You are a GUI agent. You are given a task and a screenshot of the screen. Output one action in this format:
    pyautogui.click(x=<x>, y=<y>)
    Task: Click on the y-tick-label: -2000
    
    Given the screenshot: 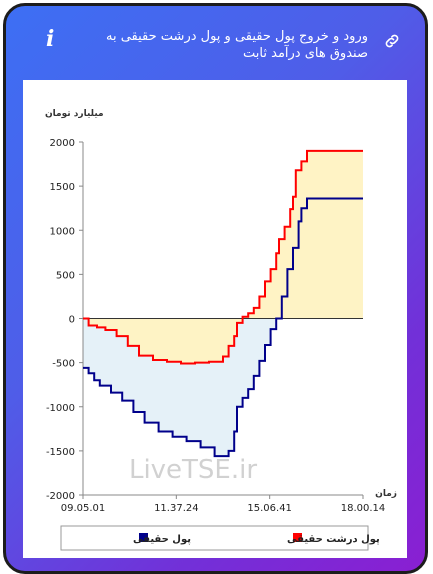 What is the action you would take?
    pyautogui.click(x=60, y=496)
    